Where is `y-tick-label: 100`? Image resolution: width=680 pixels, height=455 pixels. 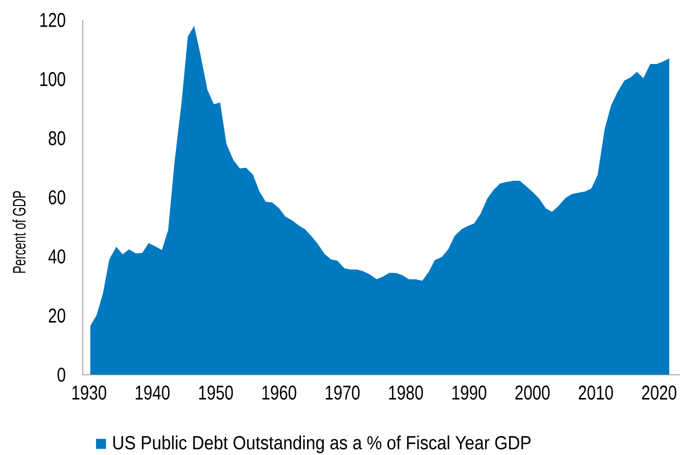
y-tick-label: 100 is located at coordinates (53, 79).